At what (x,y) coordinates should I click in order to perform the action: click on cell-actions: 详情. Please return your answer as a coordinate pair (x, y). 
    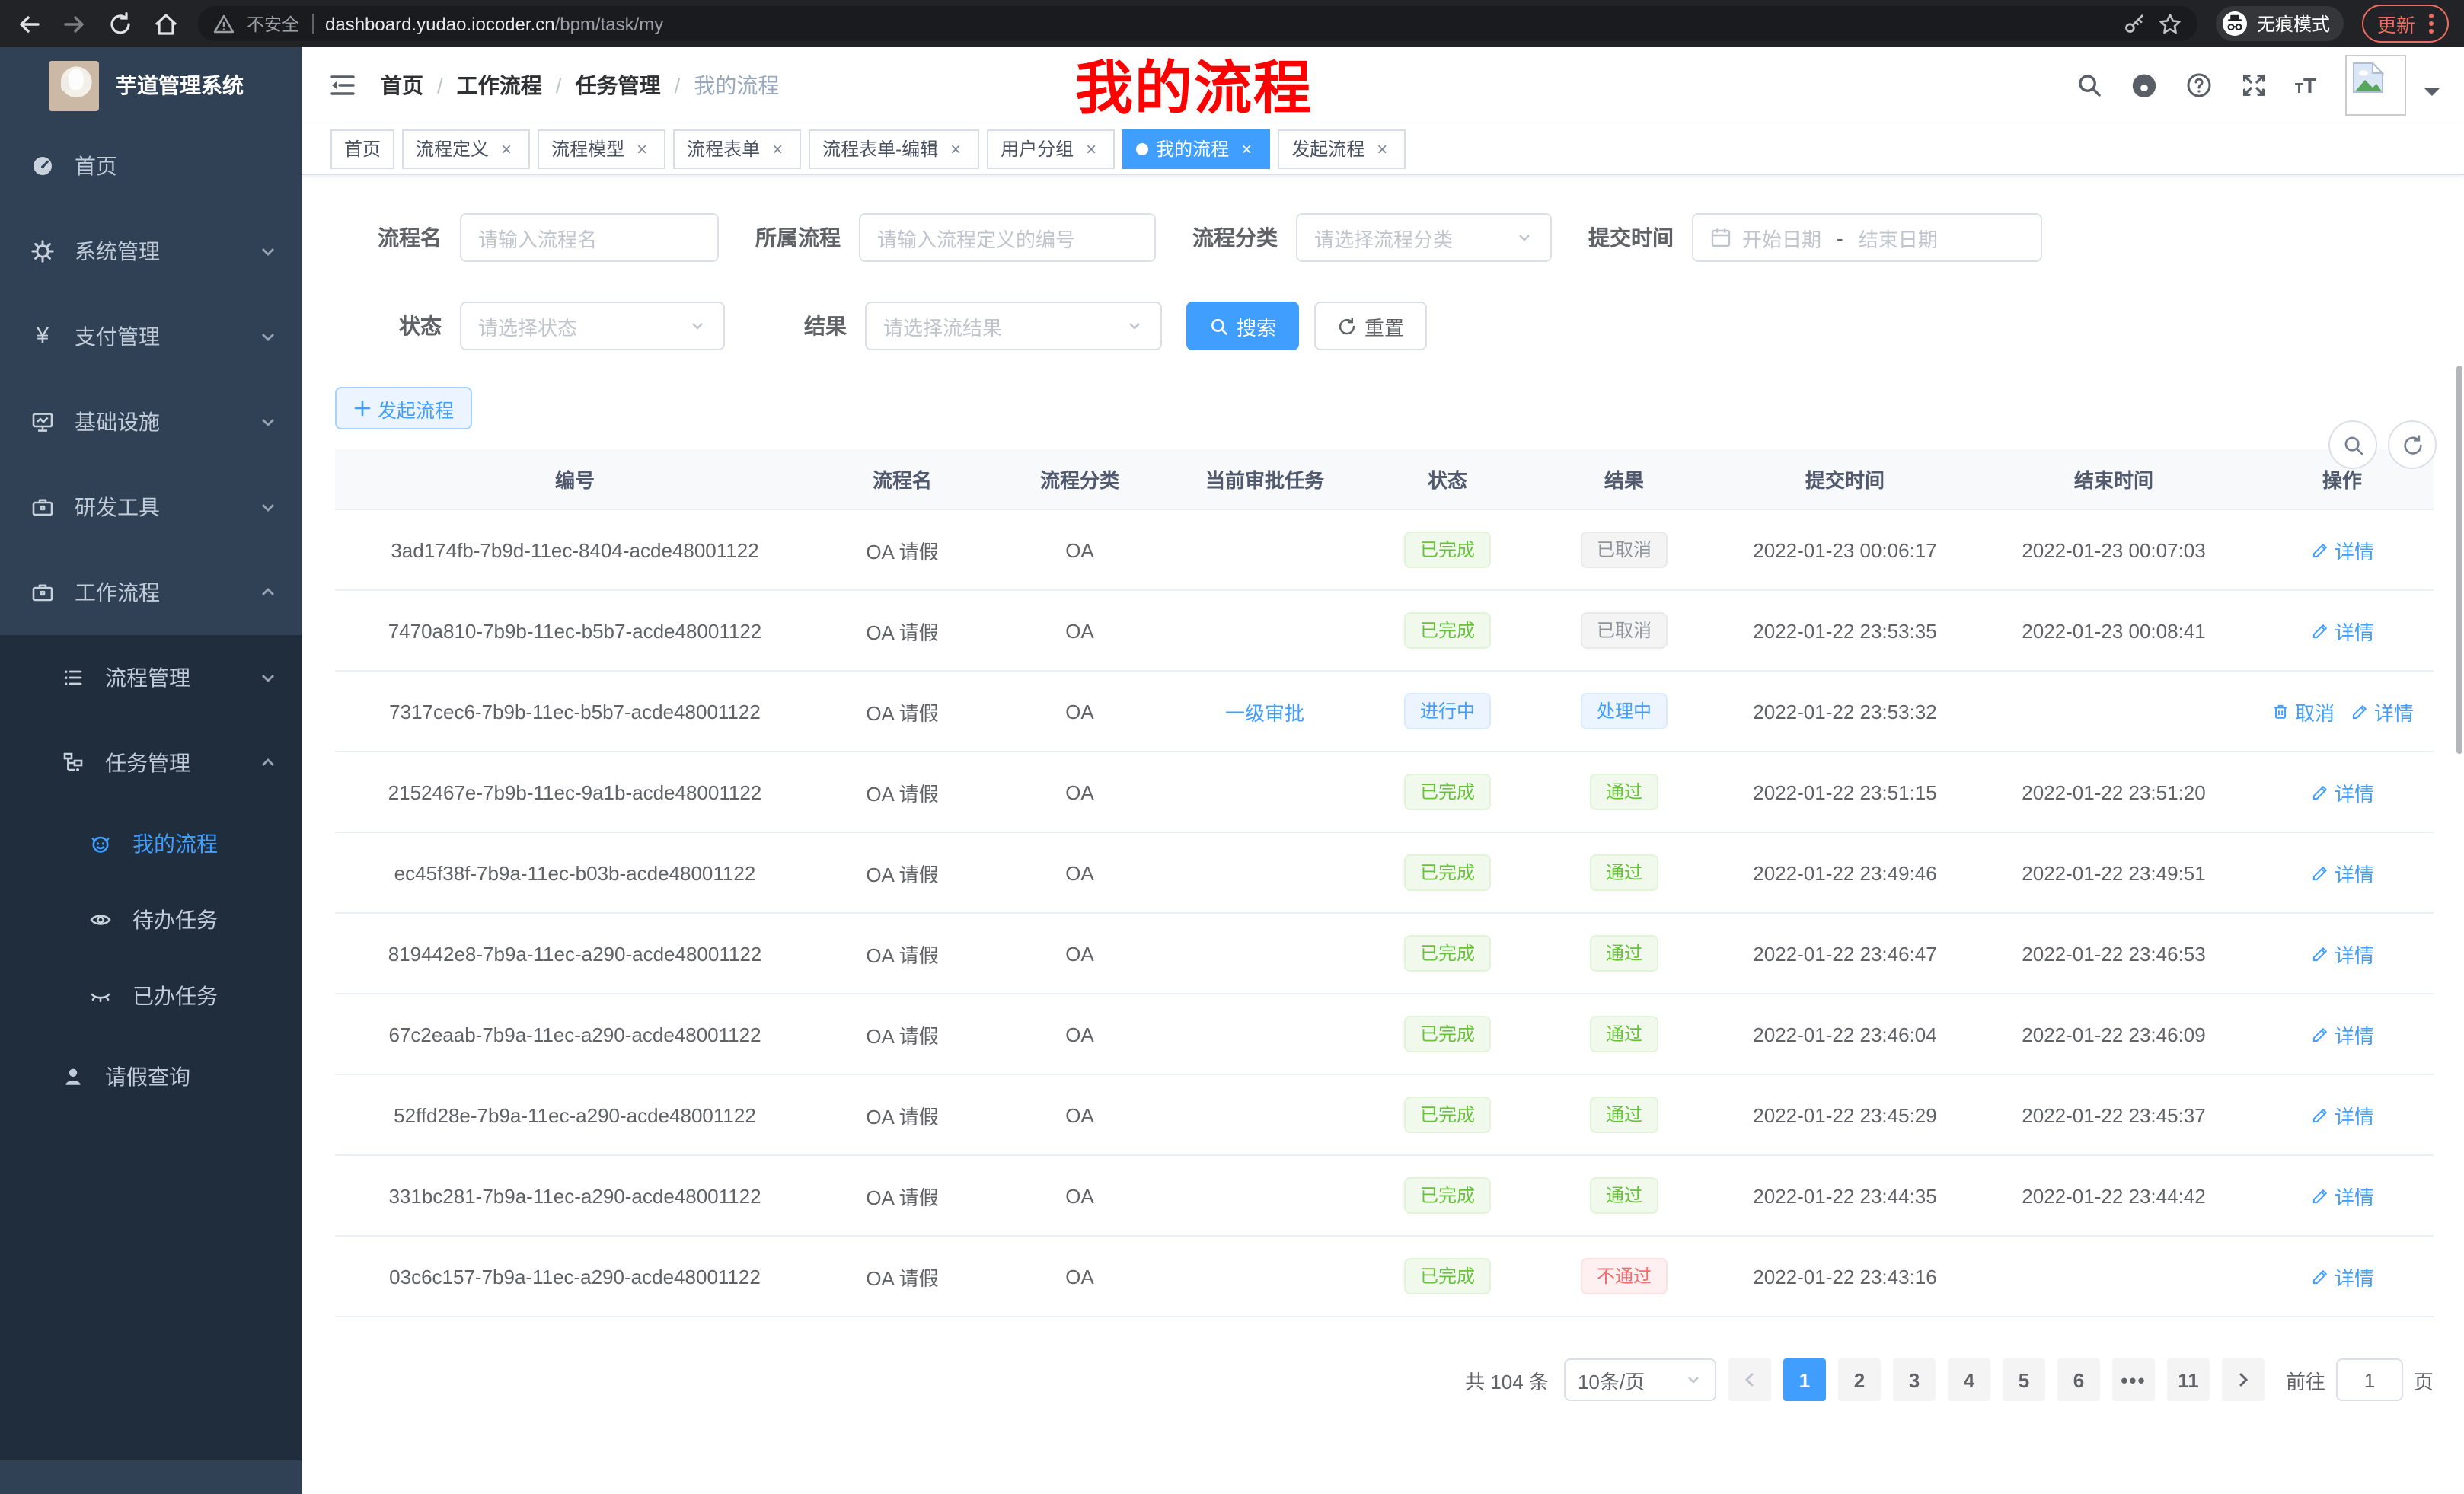
    Looking at the image, I should click on (2342, 1115).